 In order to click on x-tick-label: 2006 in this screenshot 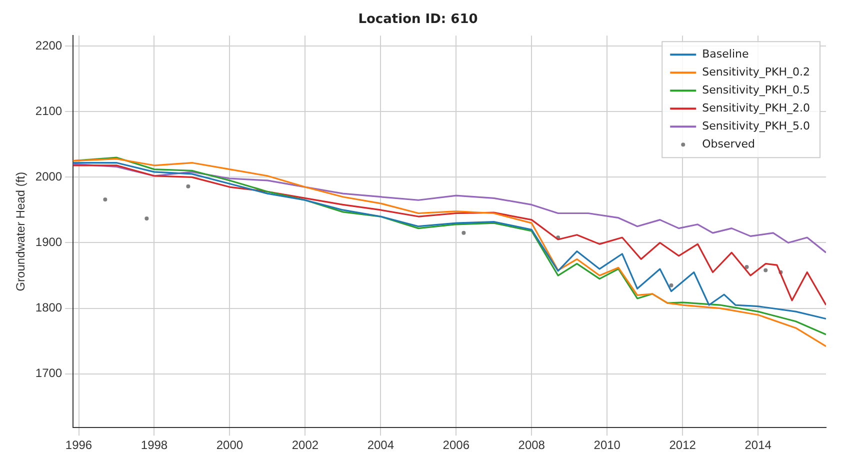, I will do `click(456, 445)`.